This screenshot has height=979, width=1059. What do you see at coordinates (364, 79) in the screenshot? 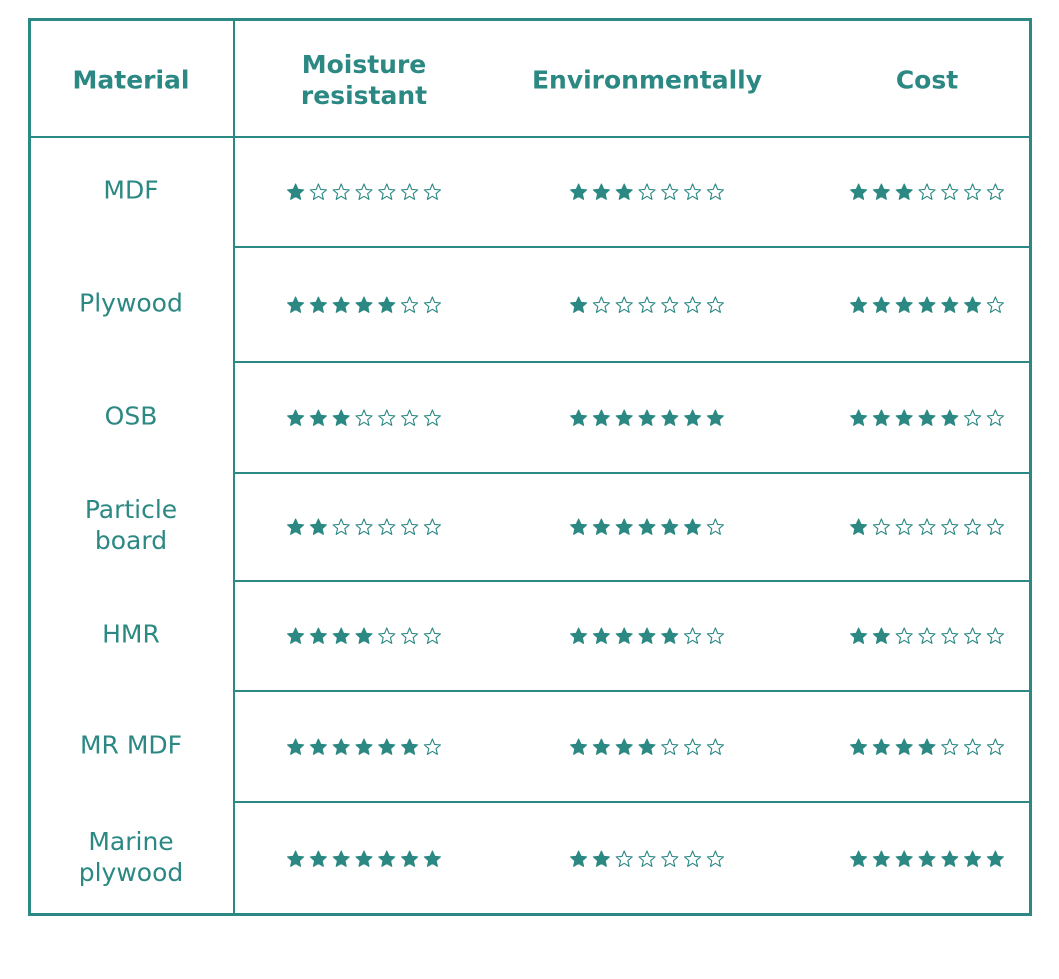
I see `column-header: Moisture resistant` at bounding box center [364, 79].